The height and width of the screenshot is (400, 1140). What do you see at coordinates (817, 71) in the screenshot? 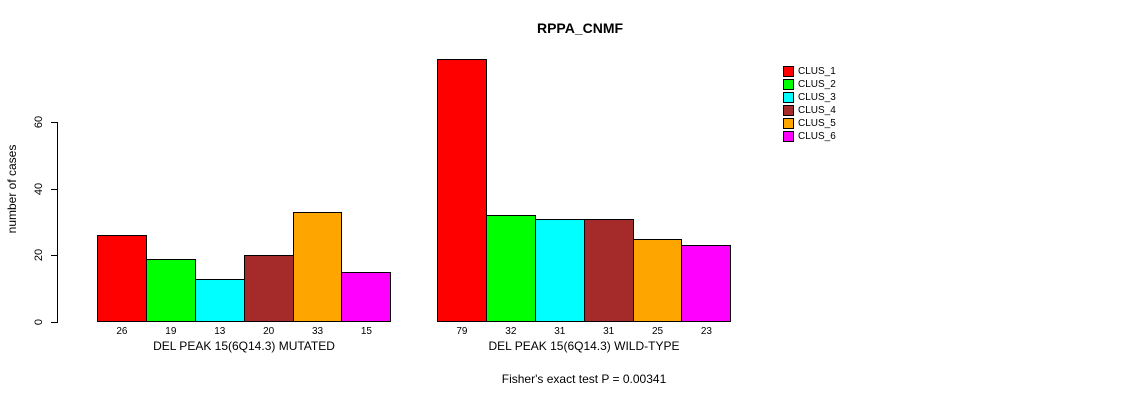
I see `legend-label: CLUS_1` at bounding box center [817, 71].